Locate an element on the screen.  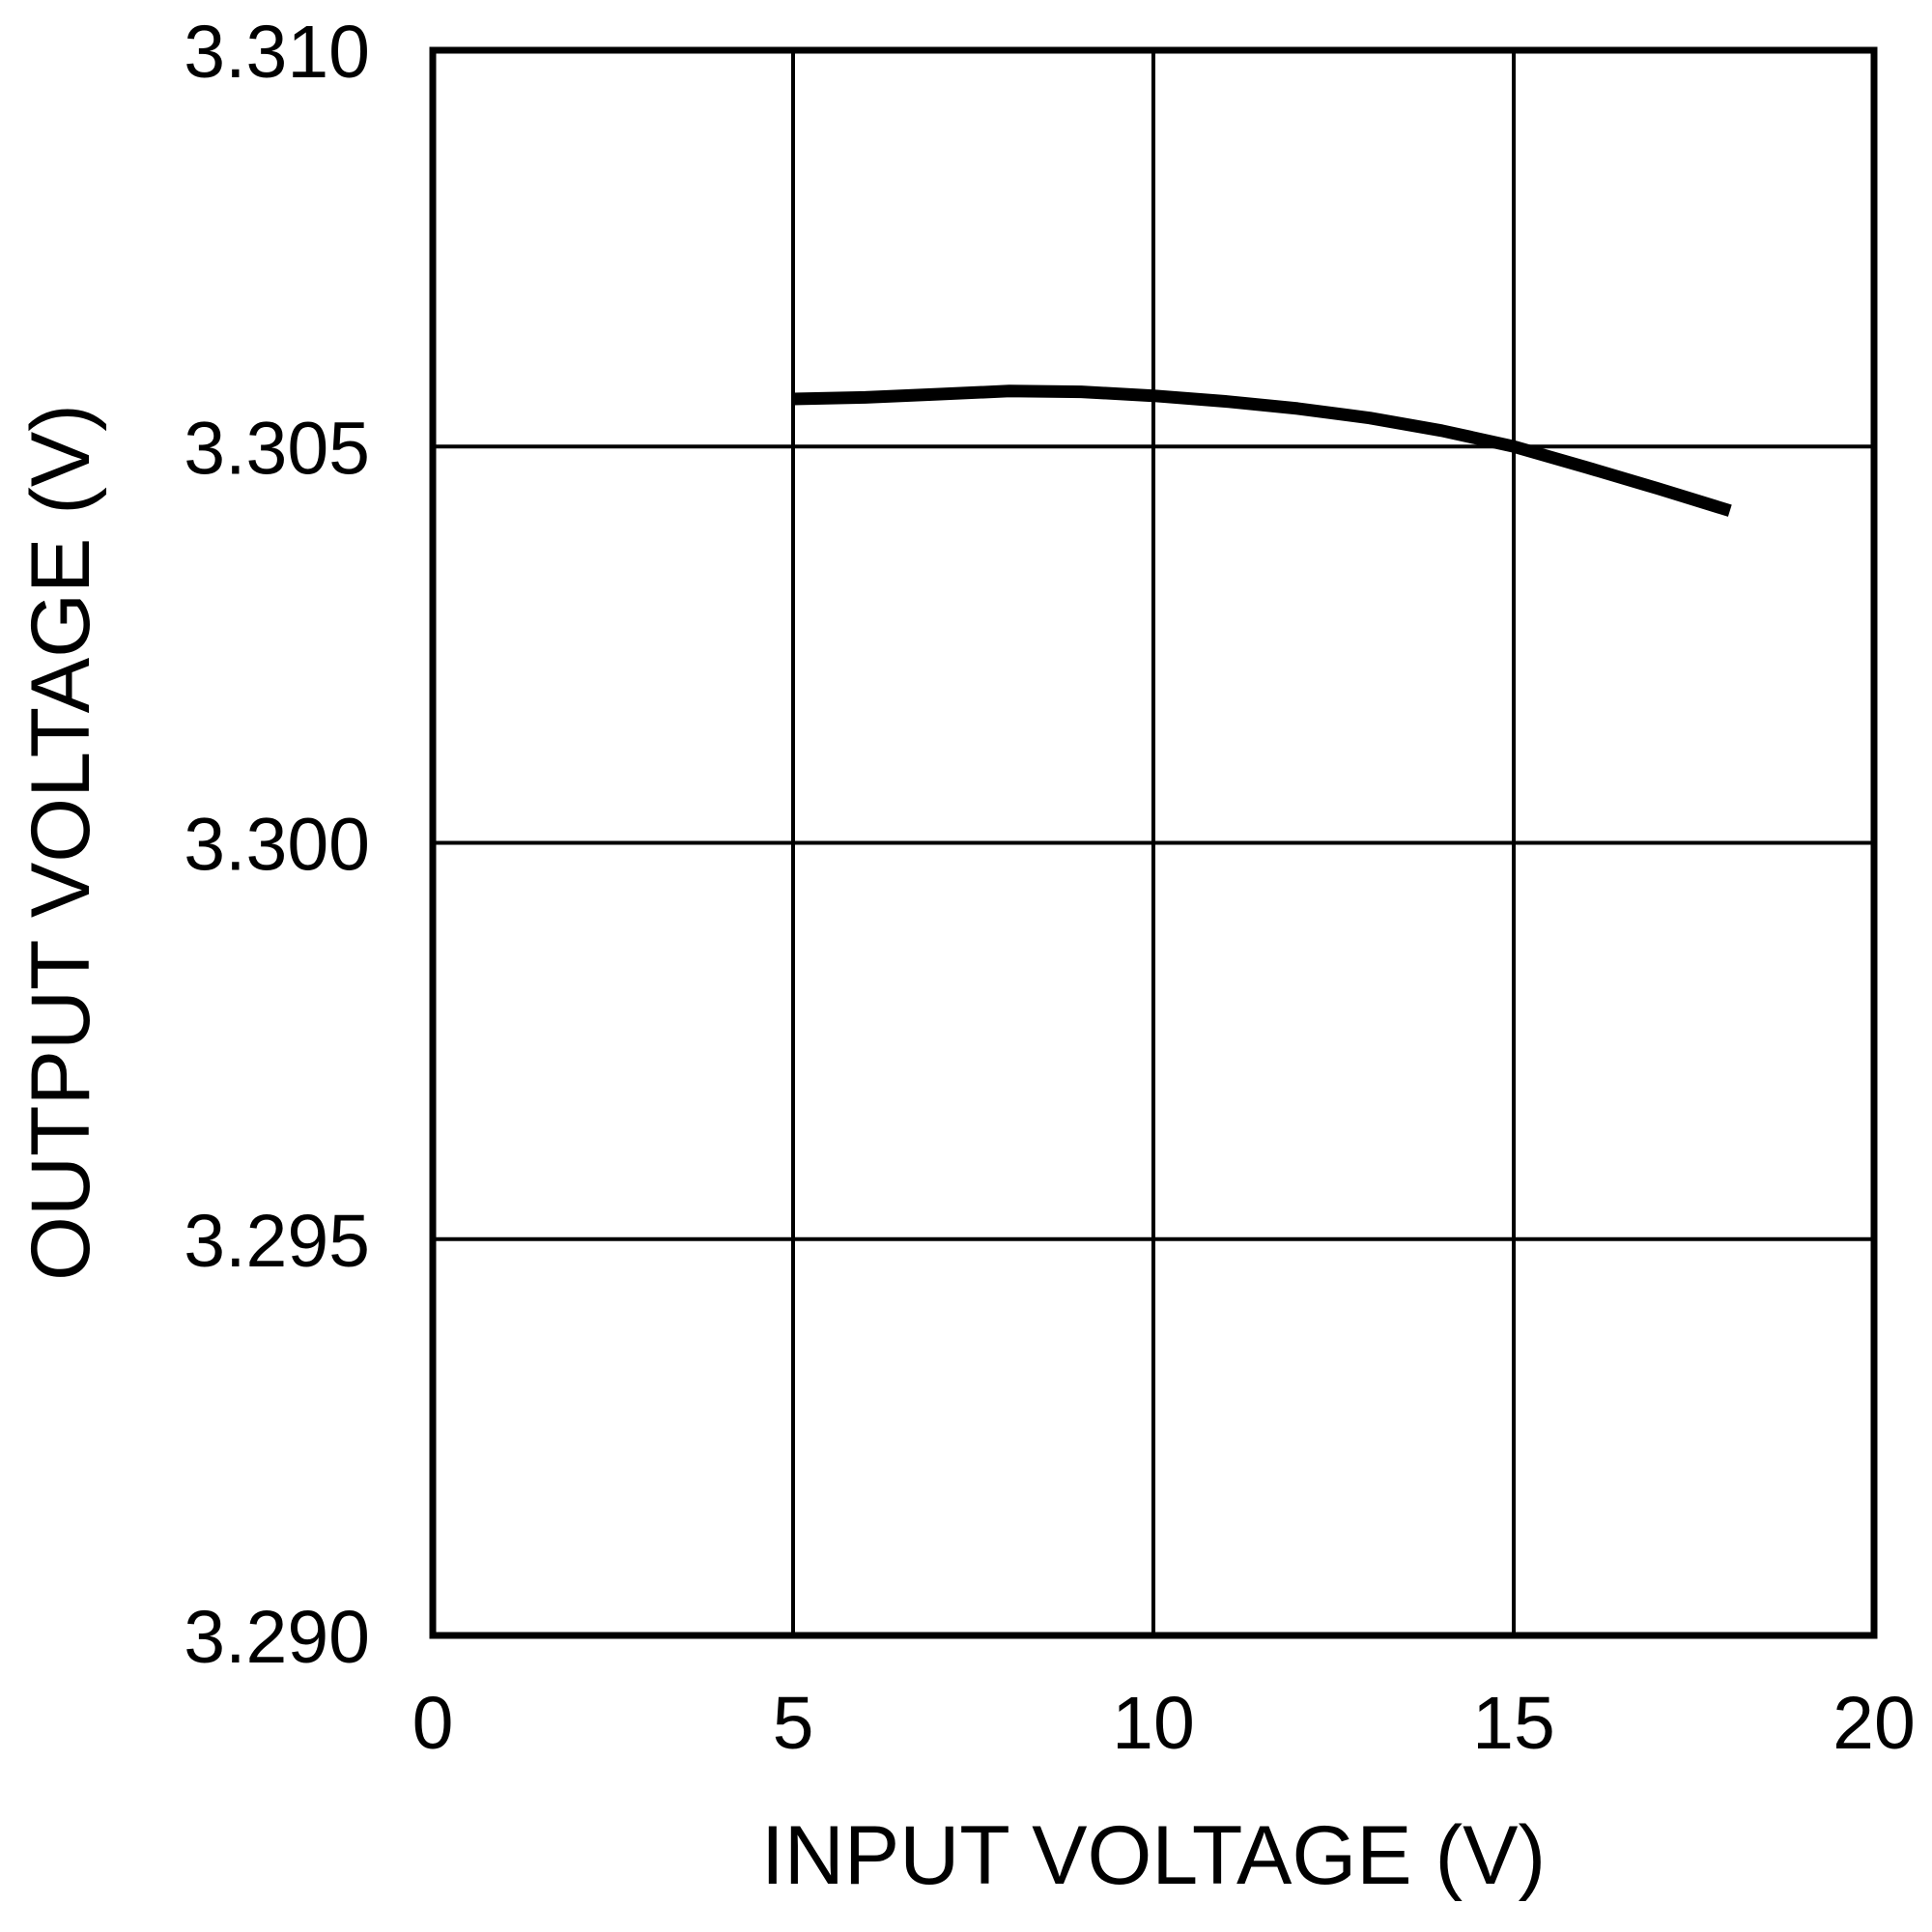
x-tick-label: 15 is located at coordinates (1513, 1723).